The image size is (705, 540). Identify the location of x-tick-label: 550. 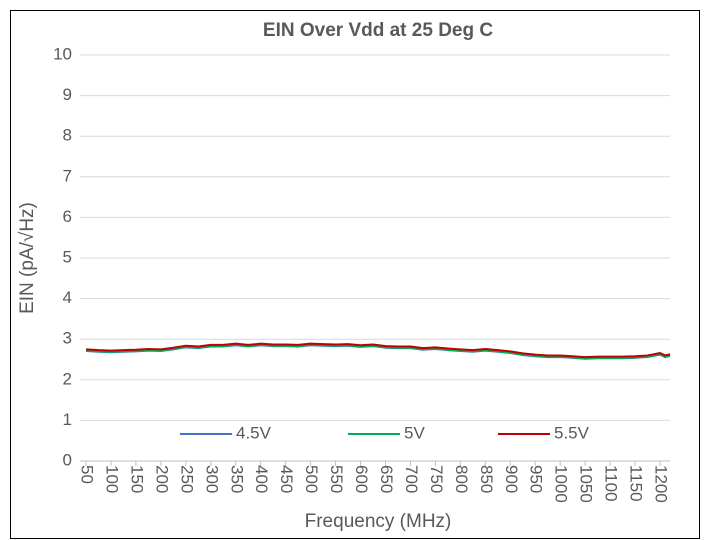
(336, 479).